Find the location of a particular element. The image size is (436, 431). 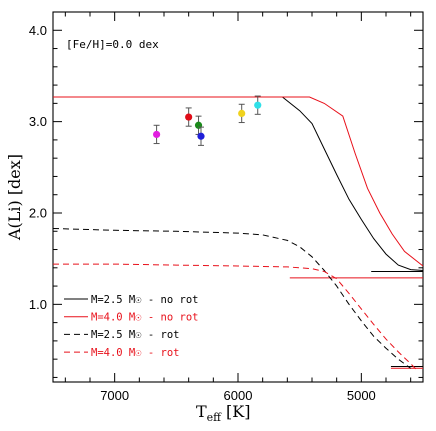

legend-entry: M=4.0 M☉ - no rot is located at coordinates (144, 318).